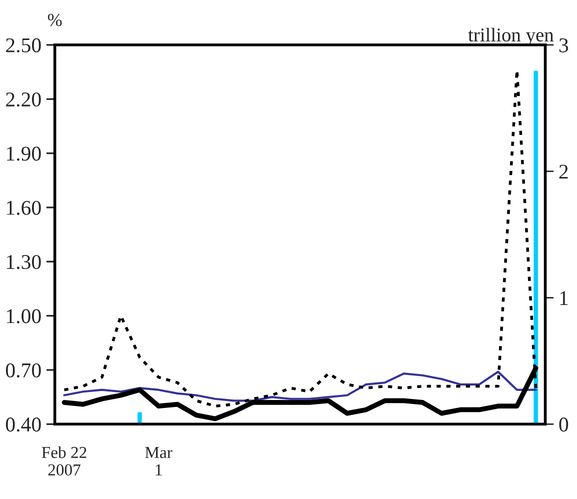  What do you see at coordinates (23, 262) in the screenshot?
I see `y-tick-label: 1.30` at bounding box center [23, 262].